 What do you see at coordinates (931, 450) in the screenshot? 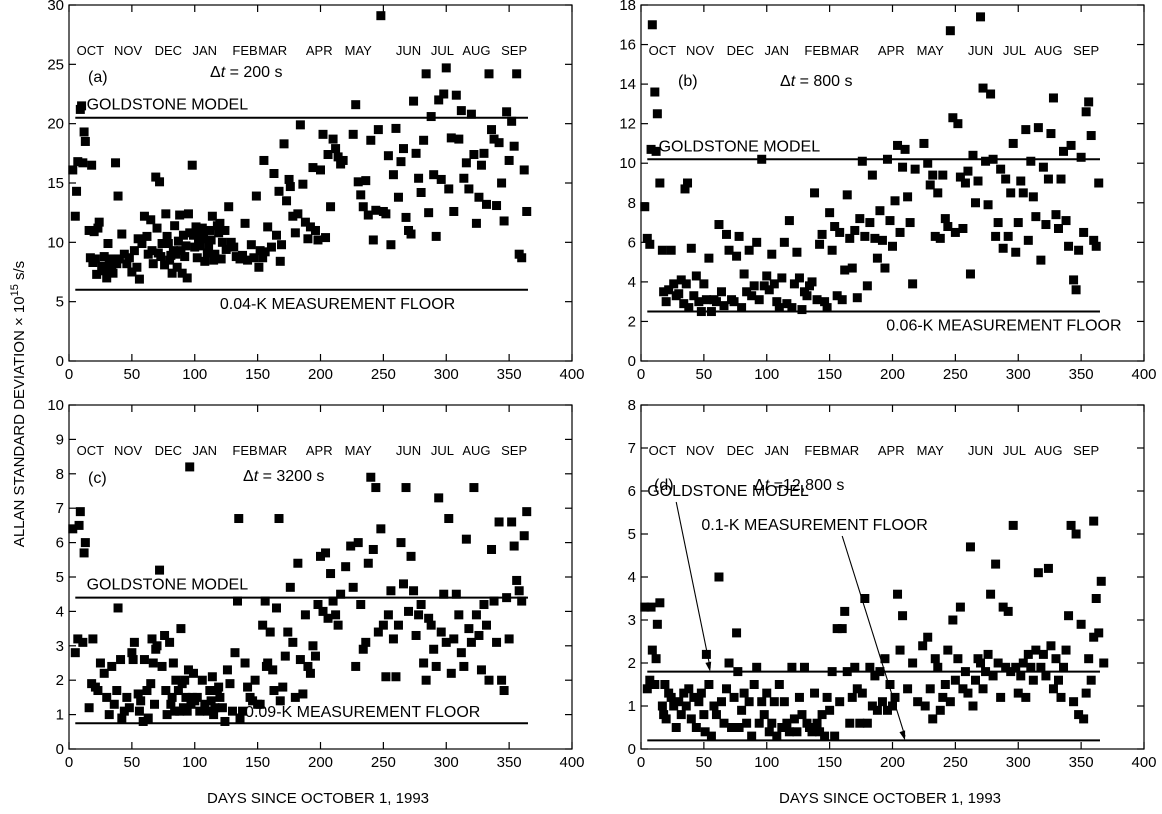
I see `month-label: MAY` at bounding box center [931, 450].